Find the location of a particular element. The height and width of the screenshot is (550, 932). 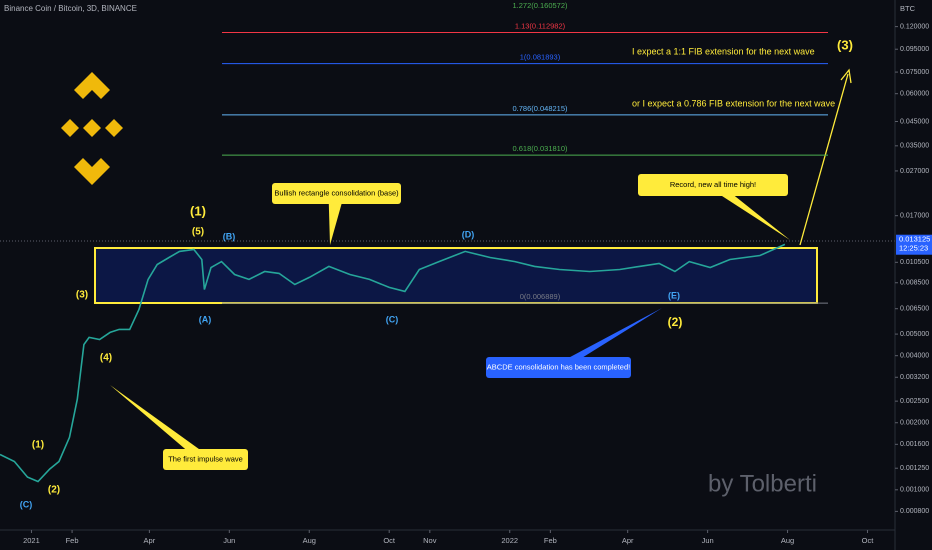

price-tag is located at coordinates (914, 244).